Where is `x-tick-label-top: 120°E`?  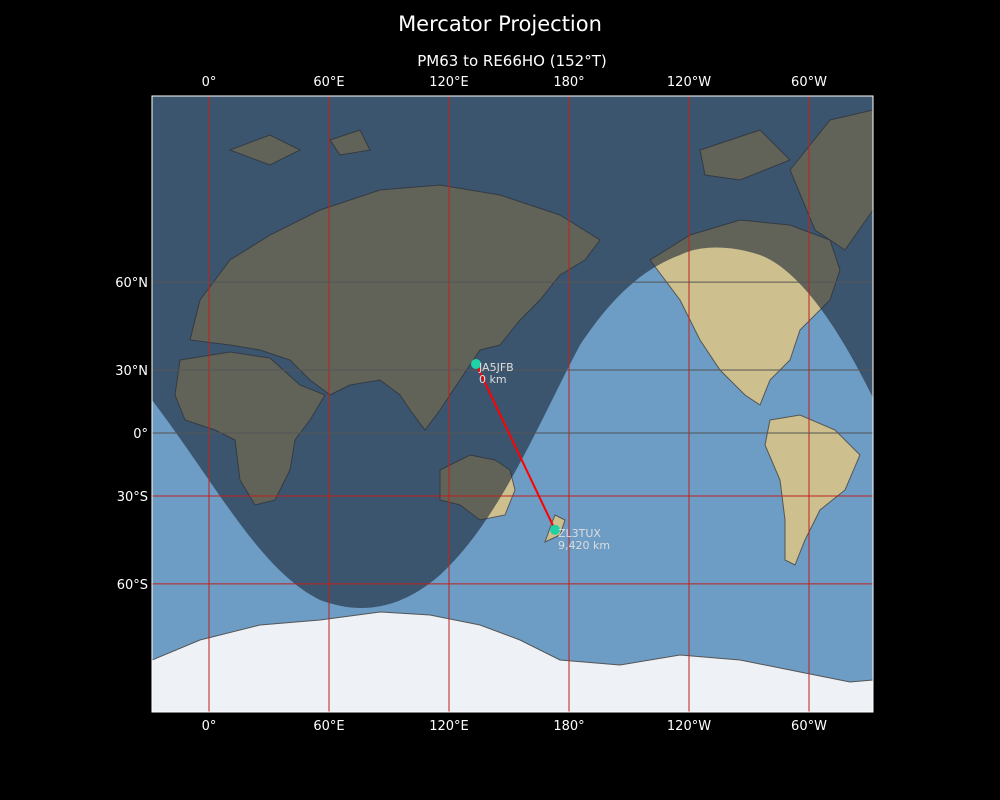
x-tick-label-top: 120°E is located at coordinates (449, 82).